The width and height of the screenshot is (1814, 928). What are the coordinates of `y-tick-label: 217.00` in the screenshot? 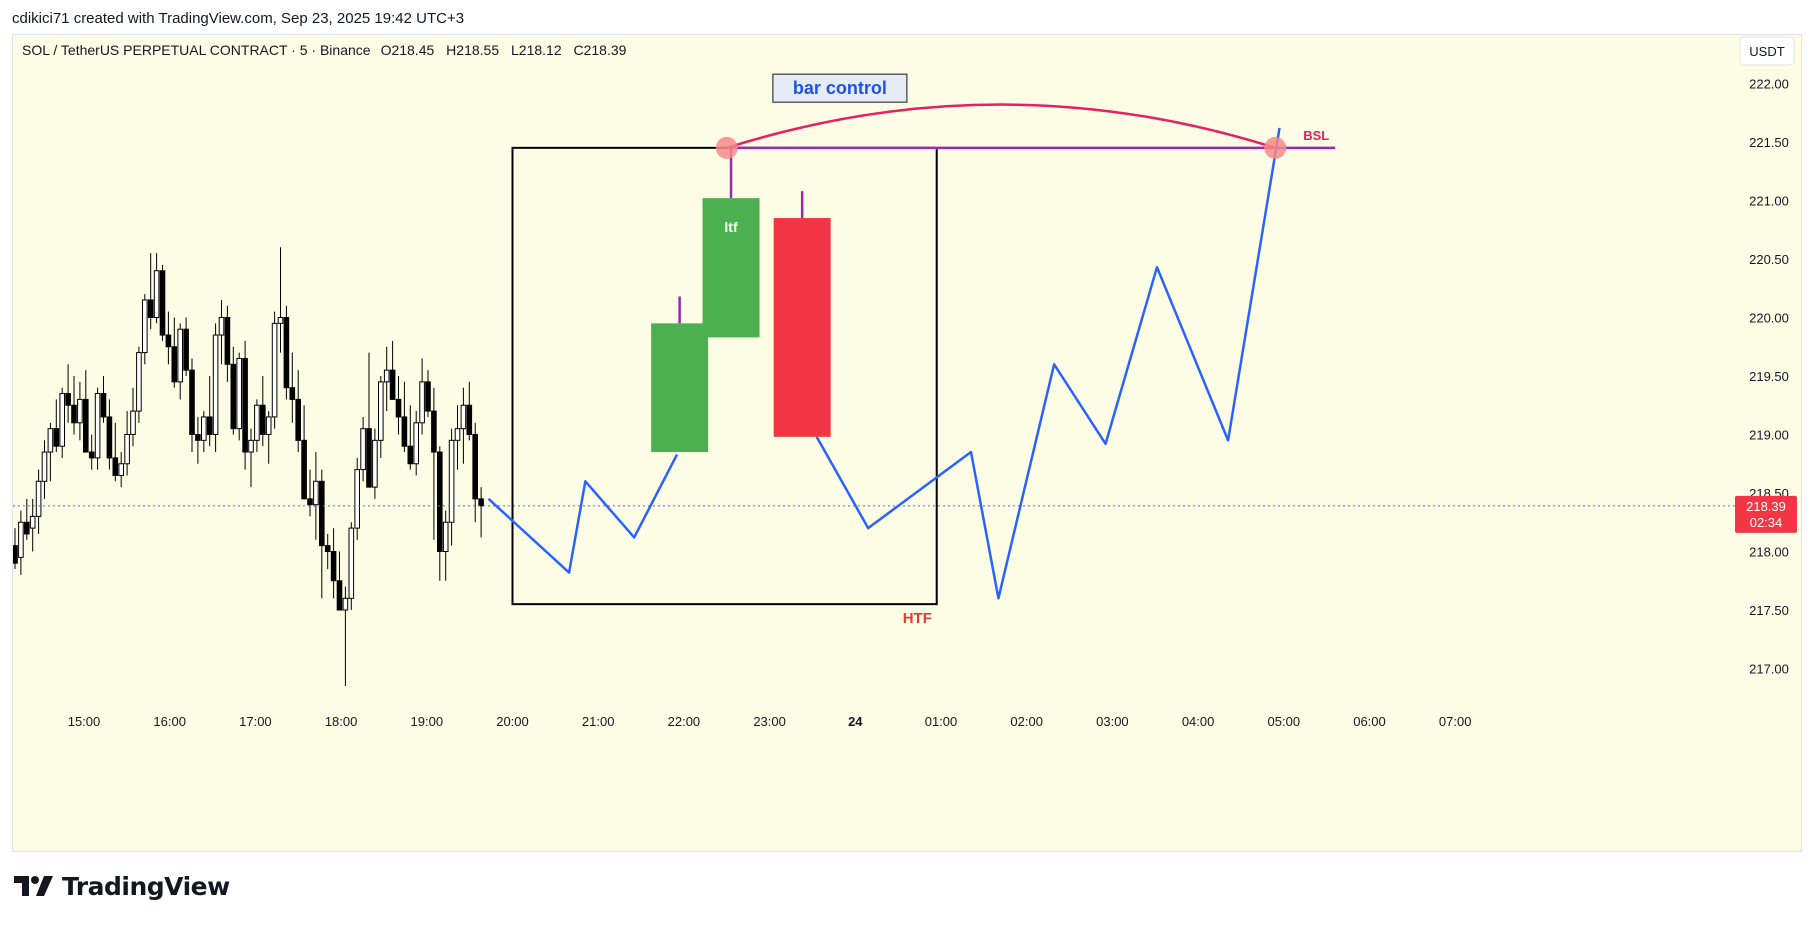 It's located at (1769, 669).